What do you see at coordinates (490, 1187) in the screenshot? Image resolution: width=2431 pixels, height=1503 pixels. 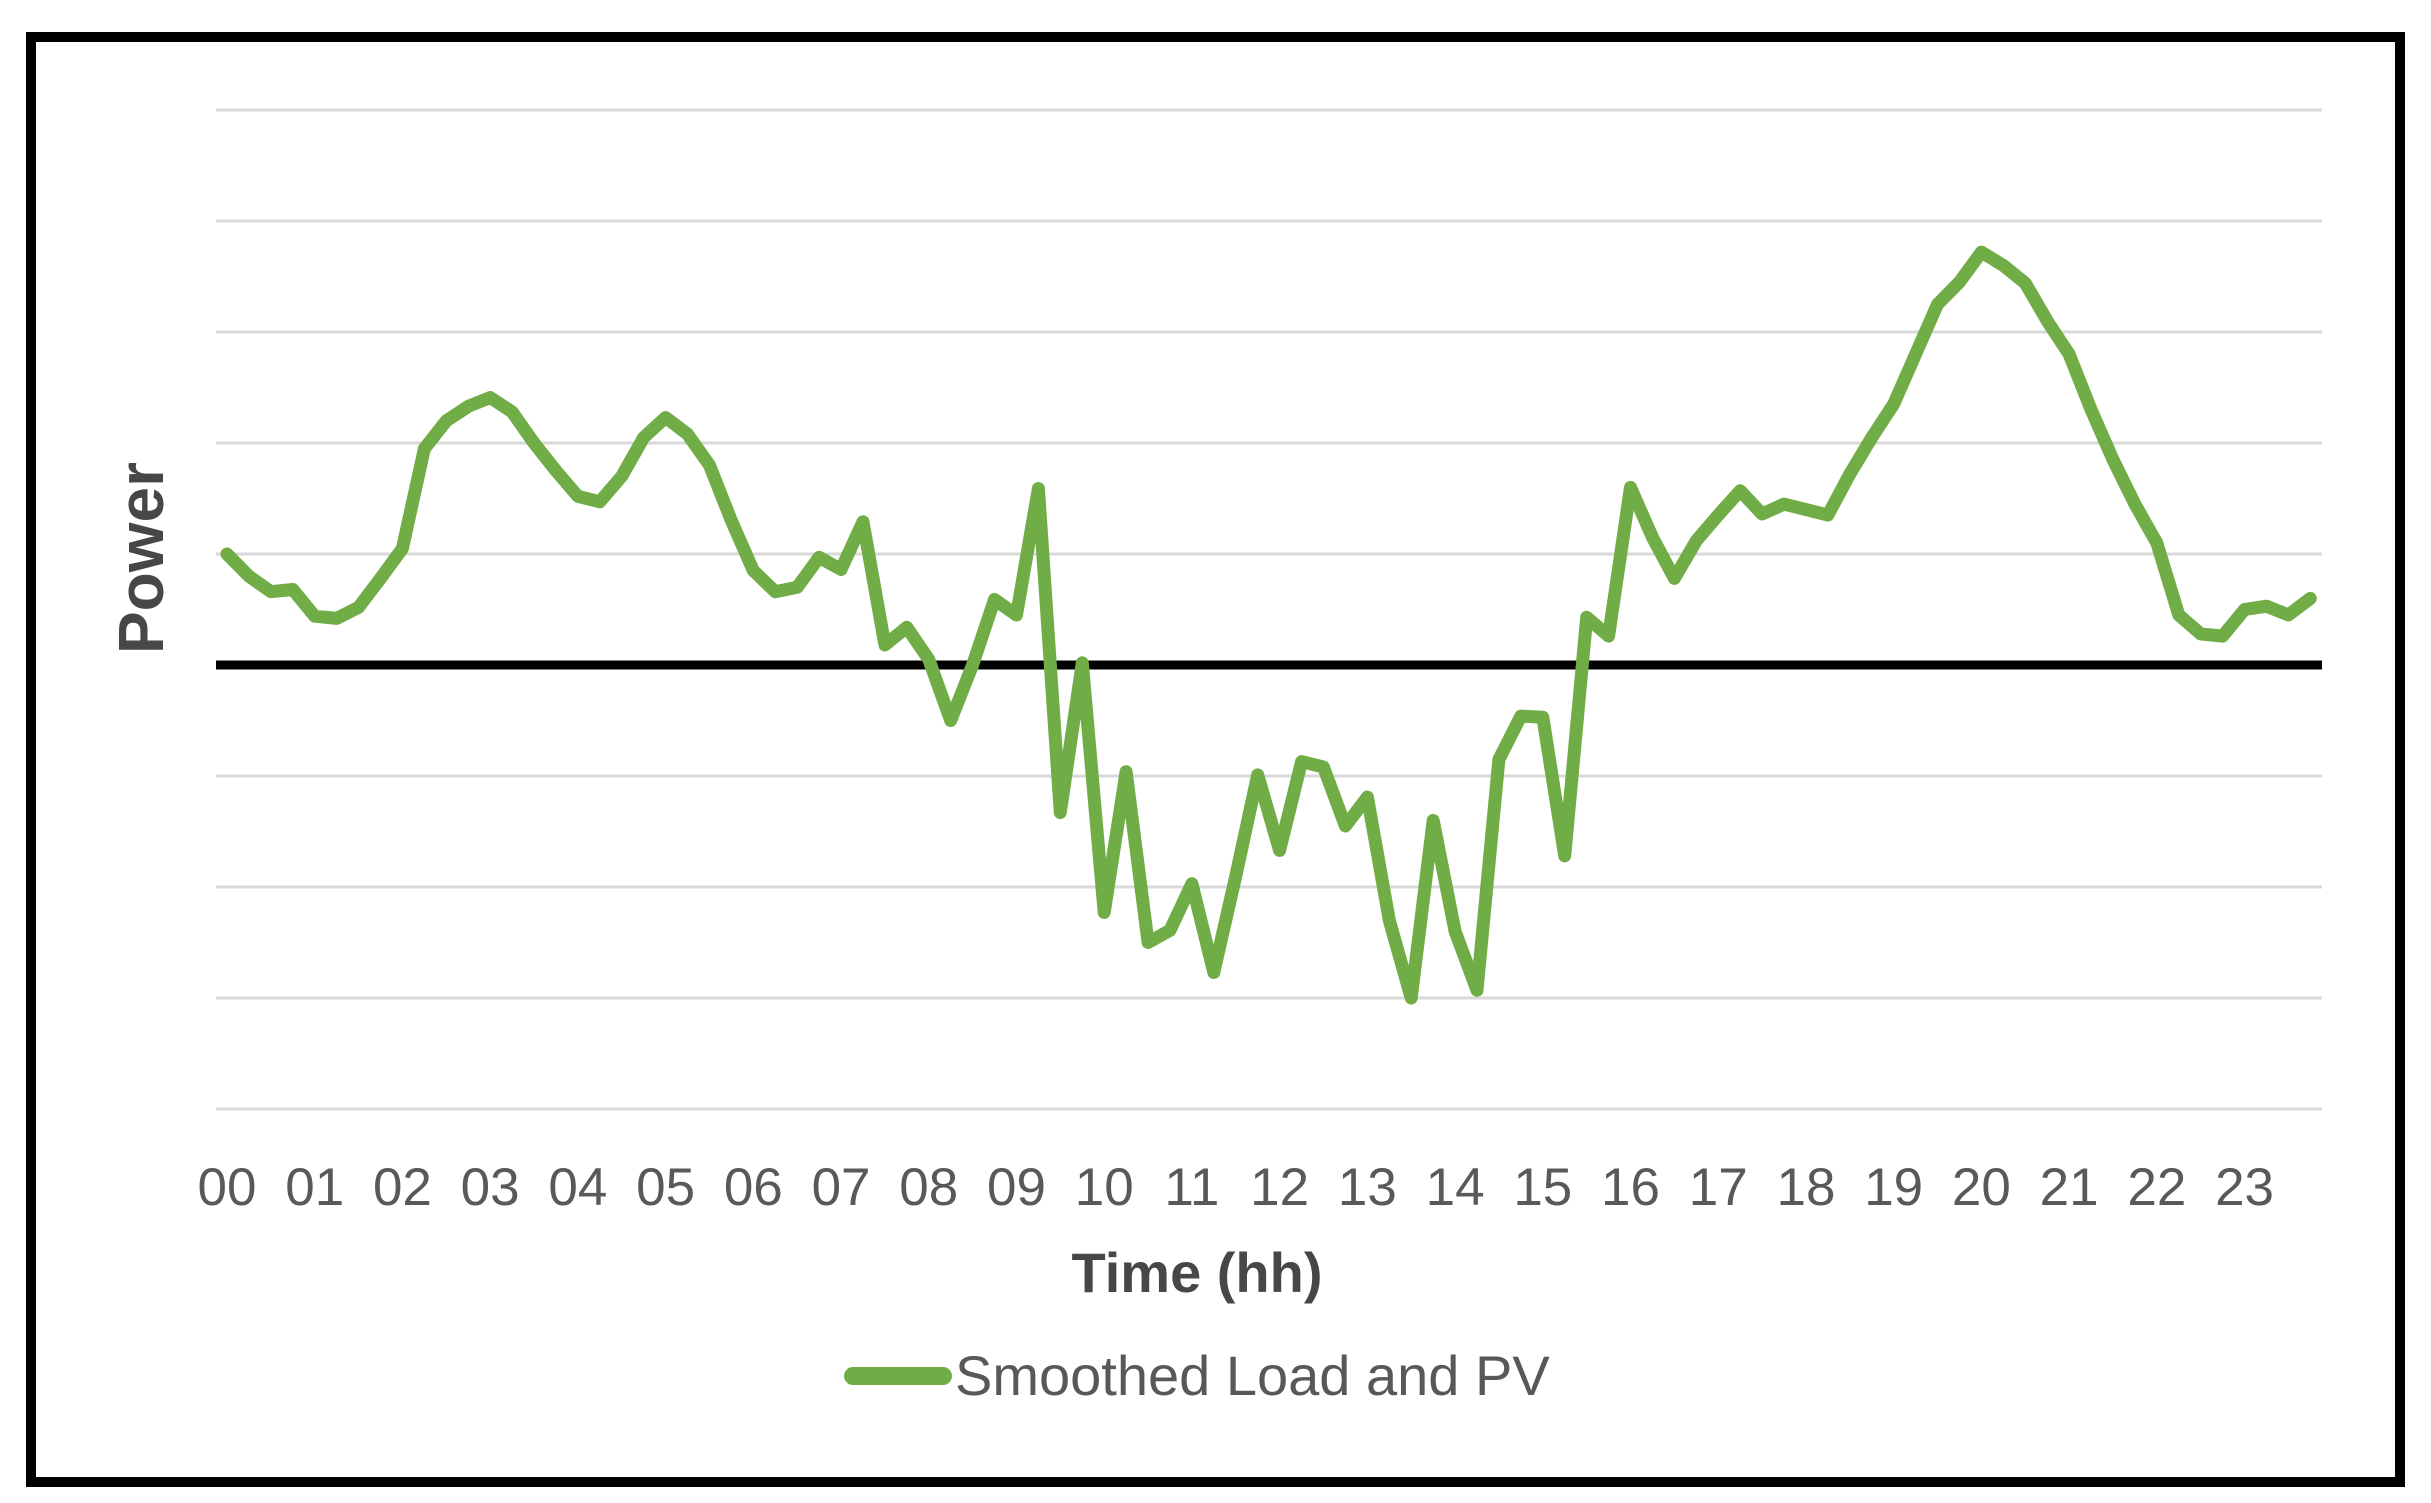 I see `x-tick-label: 03` at bounding box center [490, 1187].